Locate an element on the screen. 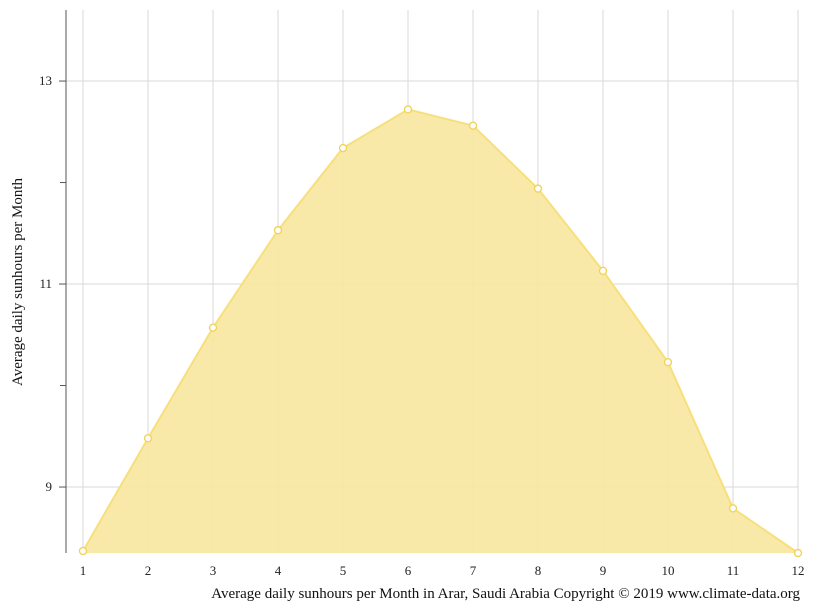 This screenshot has height=611, width=815. x-tick-label-8: 8 is located at coordinates (538, 570).